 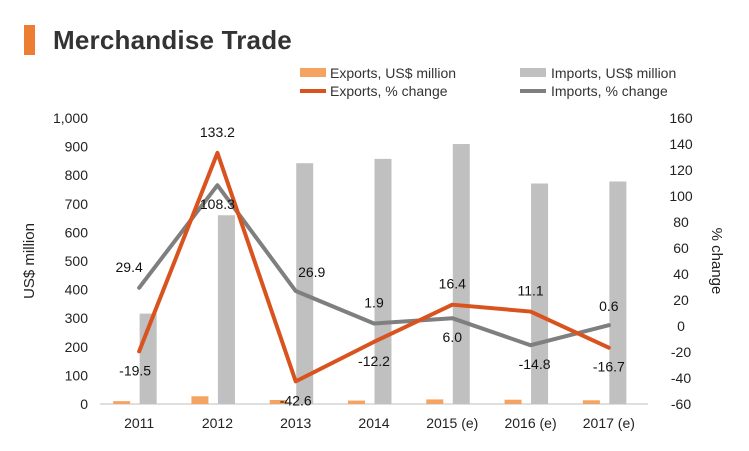 I want to click on y-tick-label-left: 400, so click(x=77, y=290).